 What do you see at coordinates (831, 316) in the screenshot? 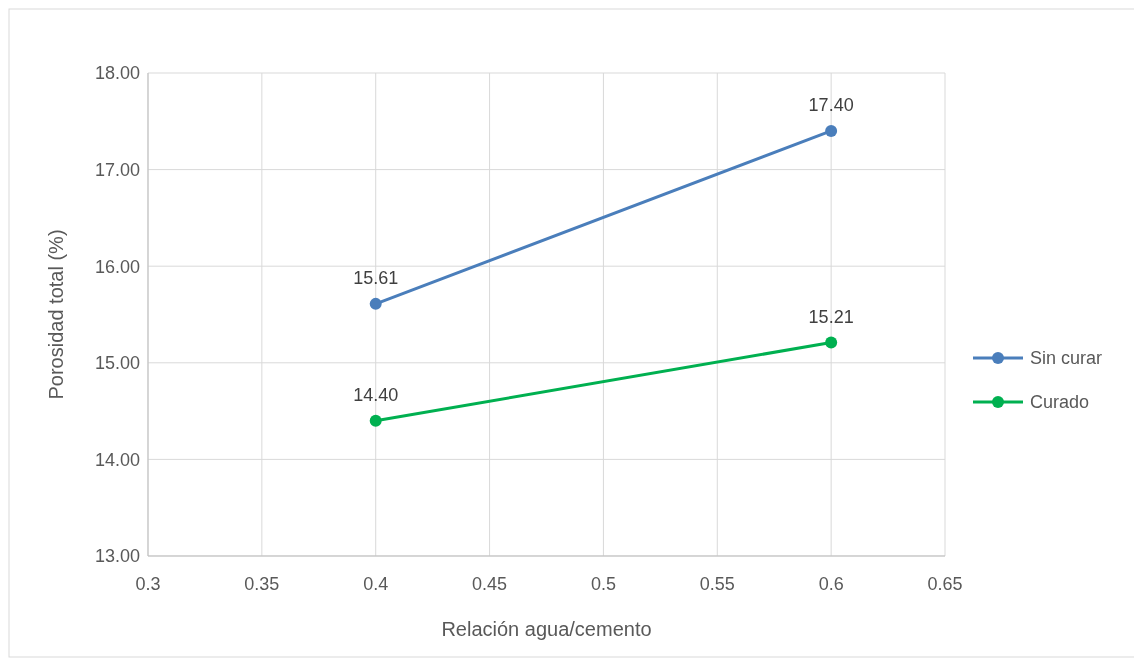
I see `data-label: 15.21` at bounding box center [831, 316].